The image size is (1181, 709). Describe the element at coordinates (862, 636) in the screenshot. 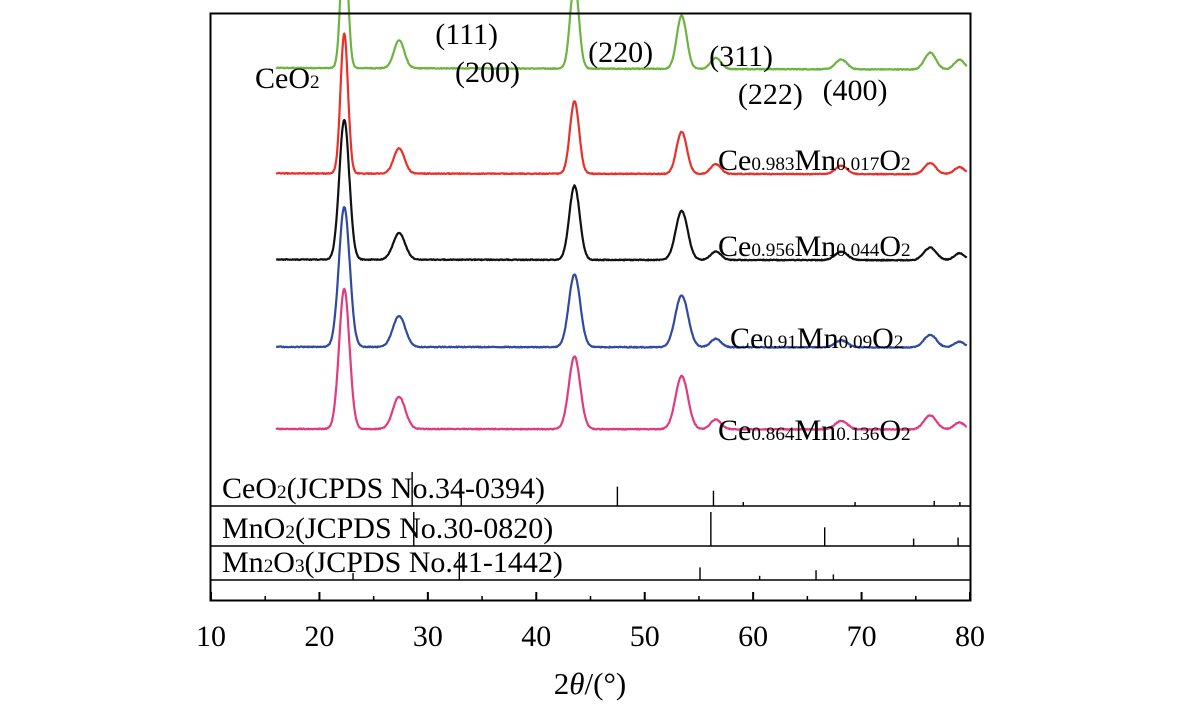

I see `x-tick-label: 70` at that location.